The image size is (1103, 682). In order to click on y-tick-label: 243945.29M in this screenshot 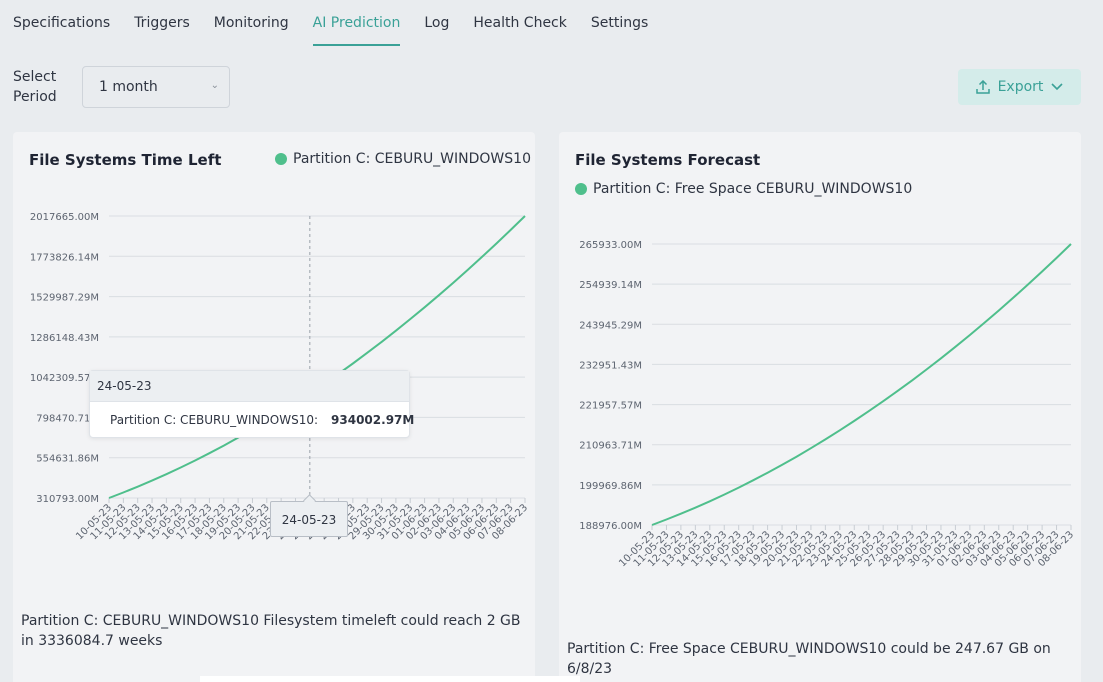, I will do `click(610, 325)`.